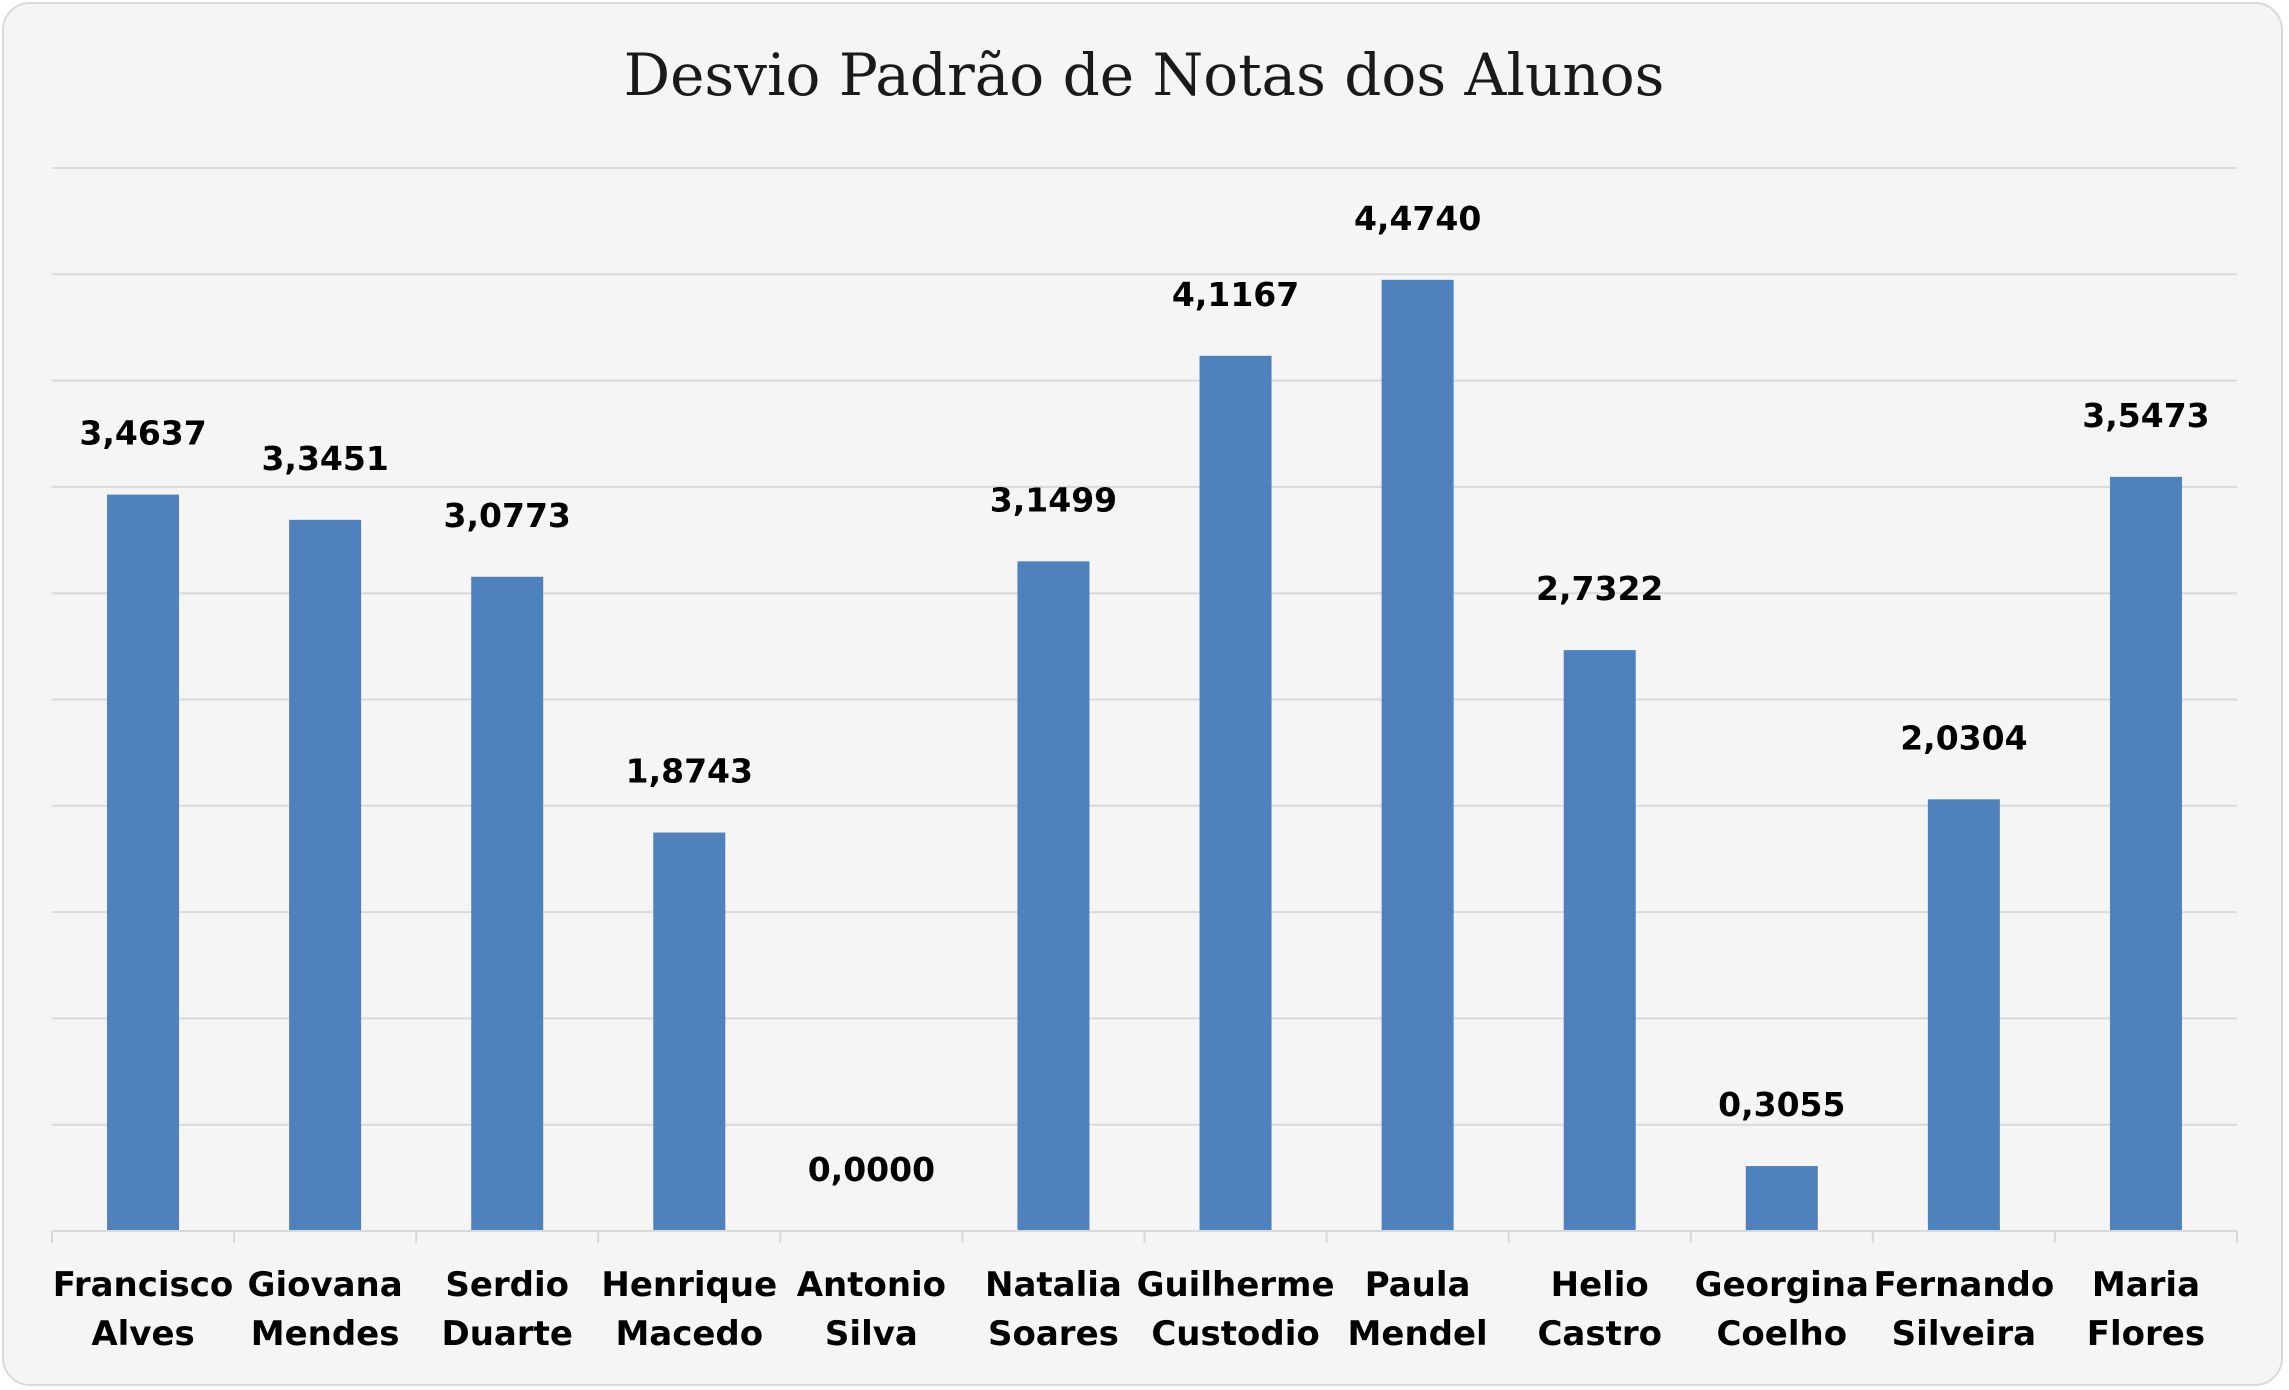  What do you see at coordinates (871, 1169) in the screenshot?
I see `data-label: 0,0000` at bounding box center [871, 1169].